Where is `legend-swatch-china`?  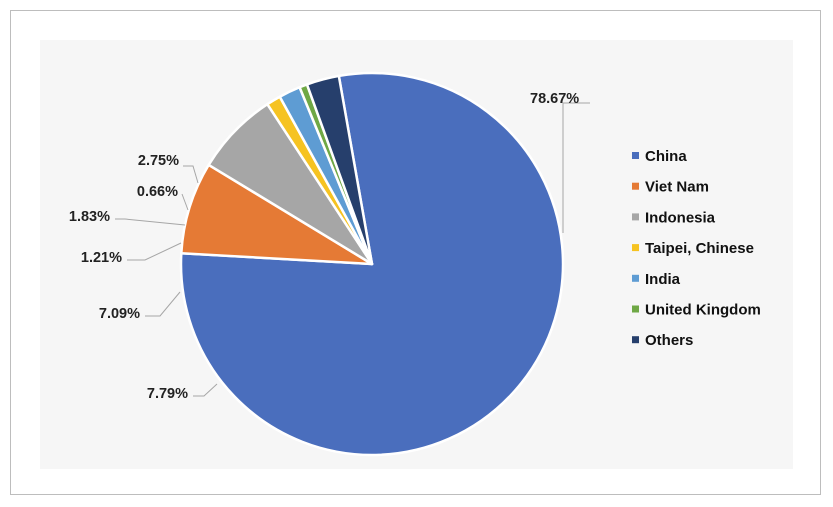 legend-swatch-china is located at coordinates (635, 155).